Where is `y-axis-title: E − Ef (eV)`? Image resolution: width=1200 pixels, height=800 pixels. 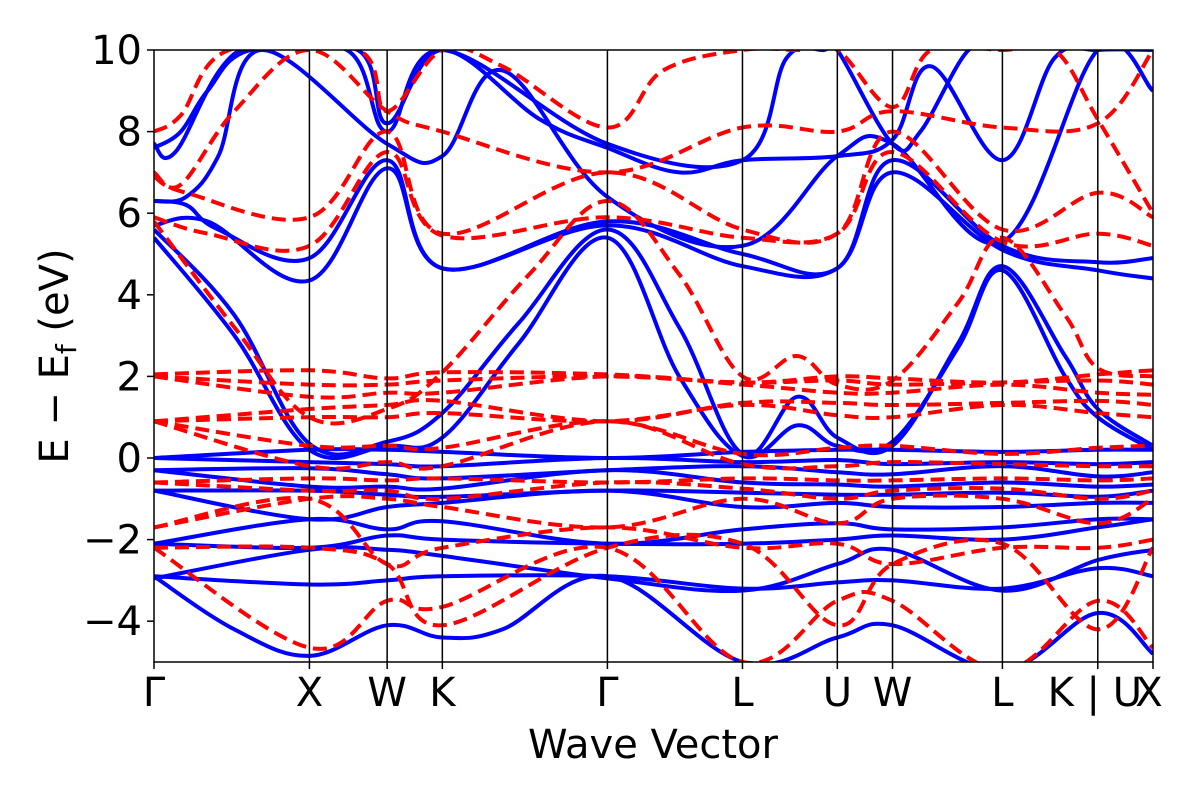 y-axis-title: E − Ef (eV) is located at coordinates (57, 355).